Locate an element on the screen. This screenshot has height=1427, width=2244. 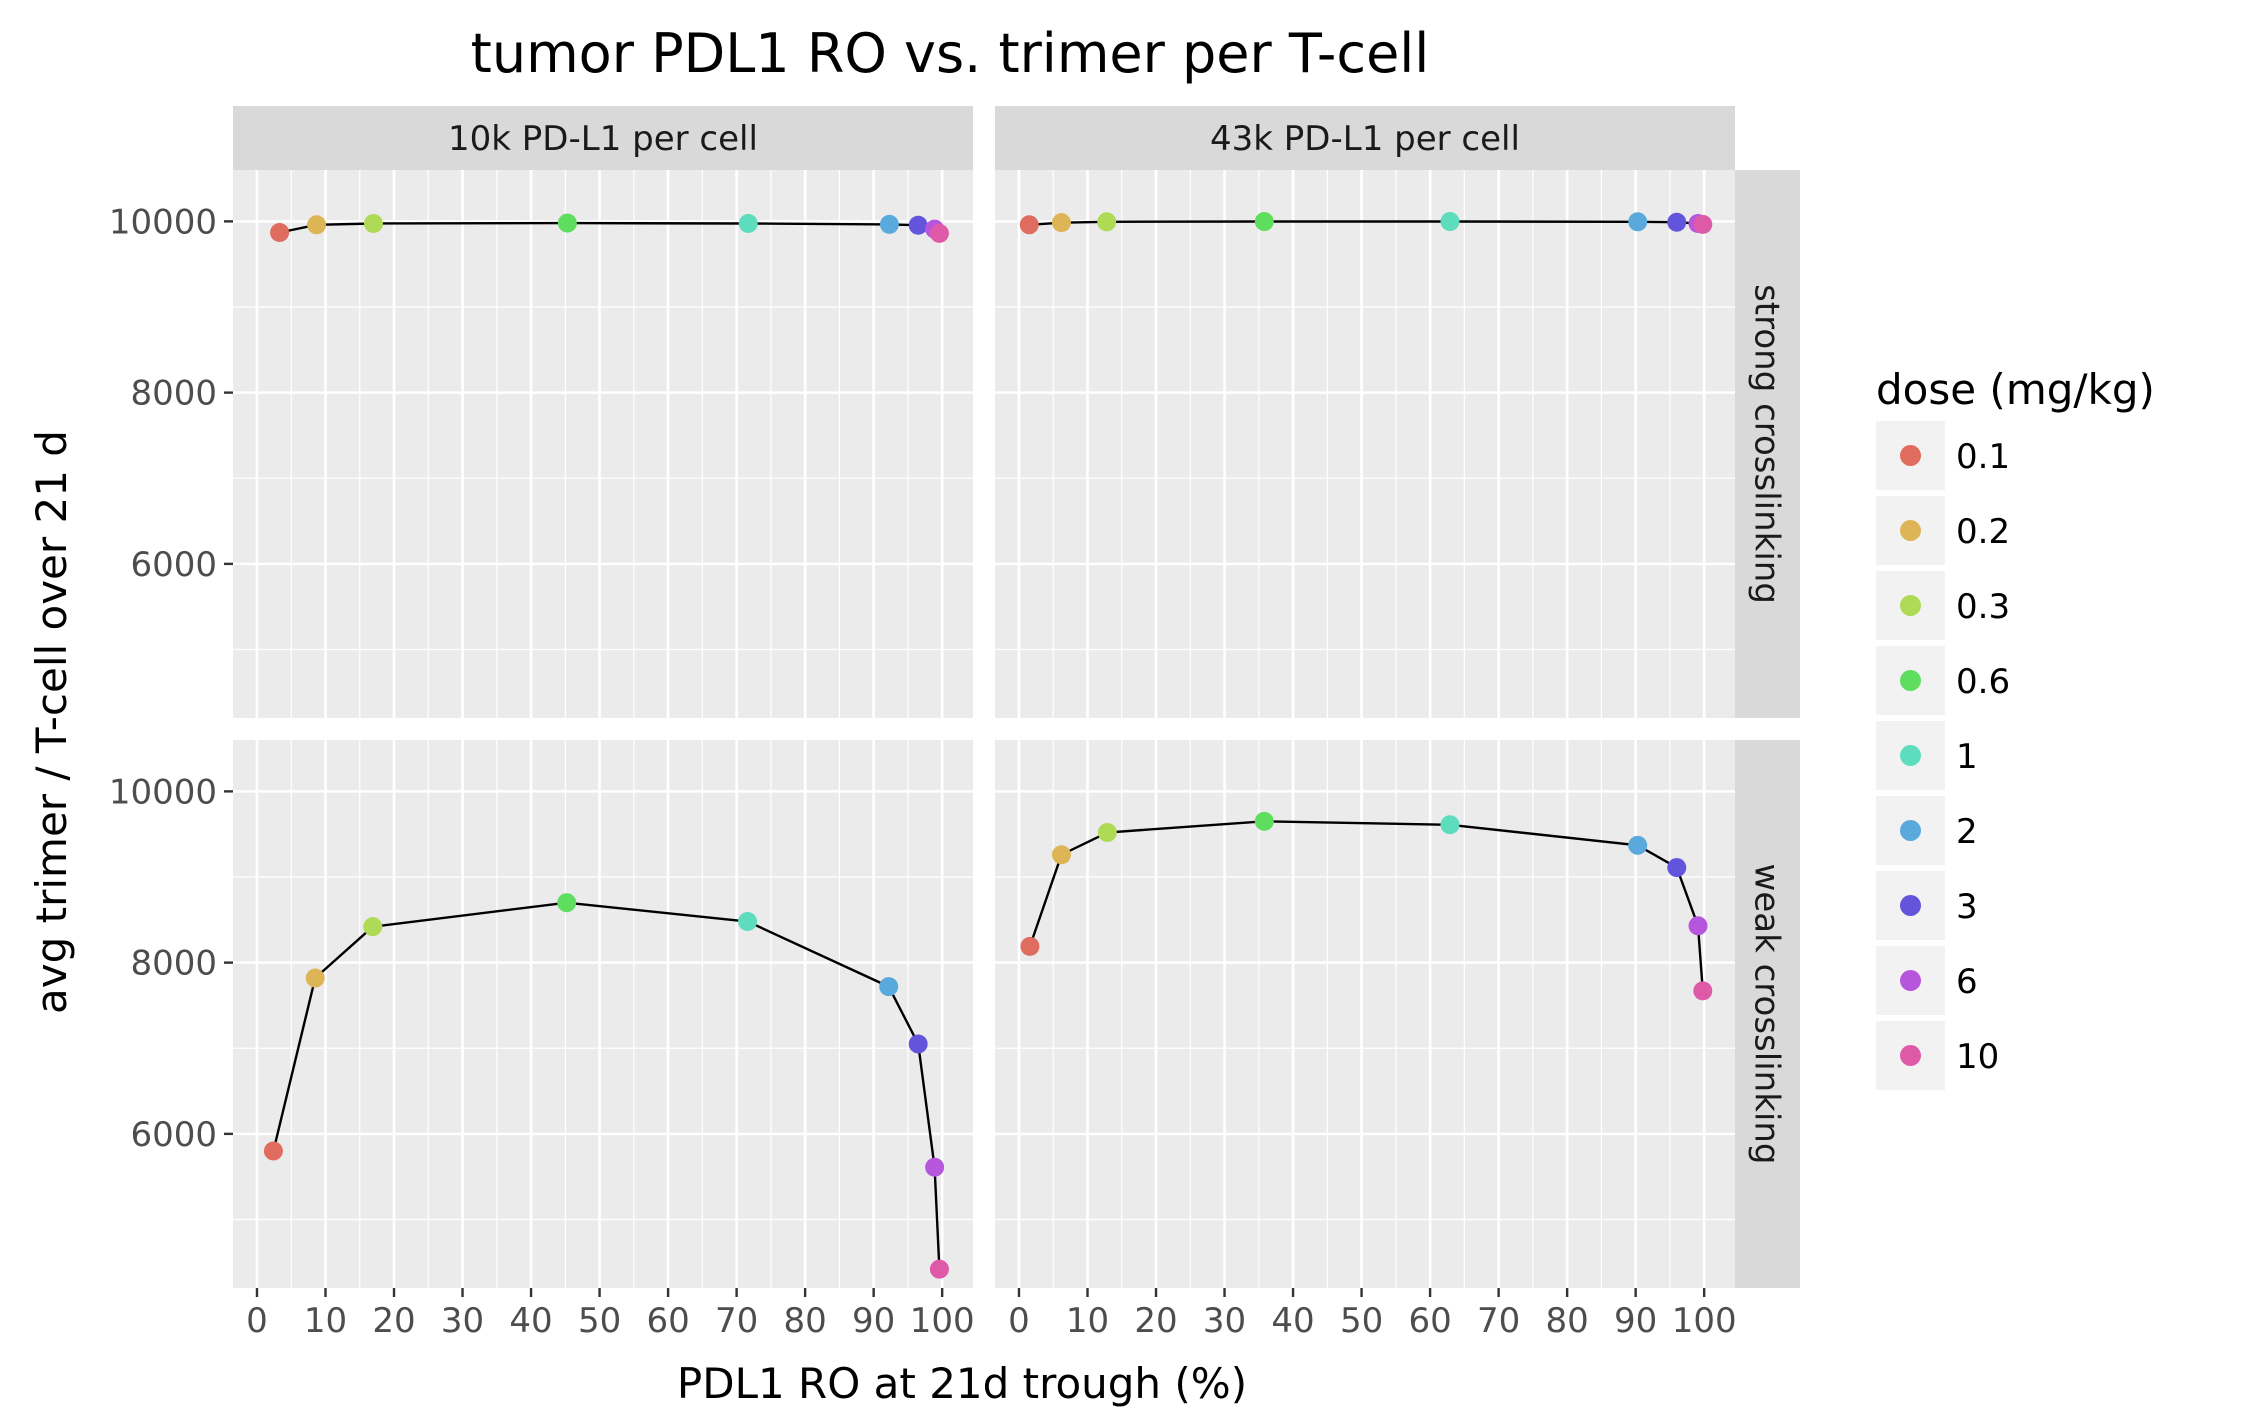
legend-item: 2 is located at coordinates (1927, 830).